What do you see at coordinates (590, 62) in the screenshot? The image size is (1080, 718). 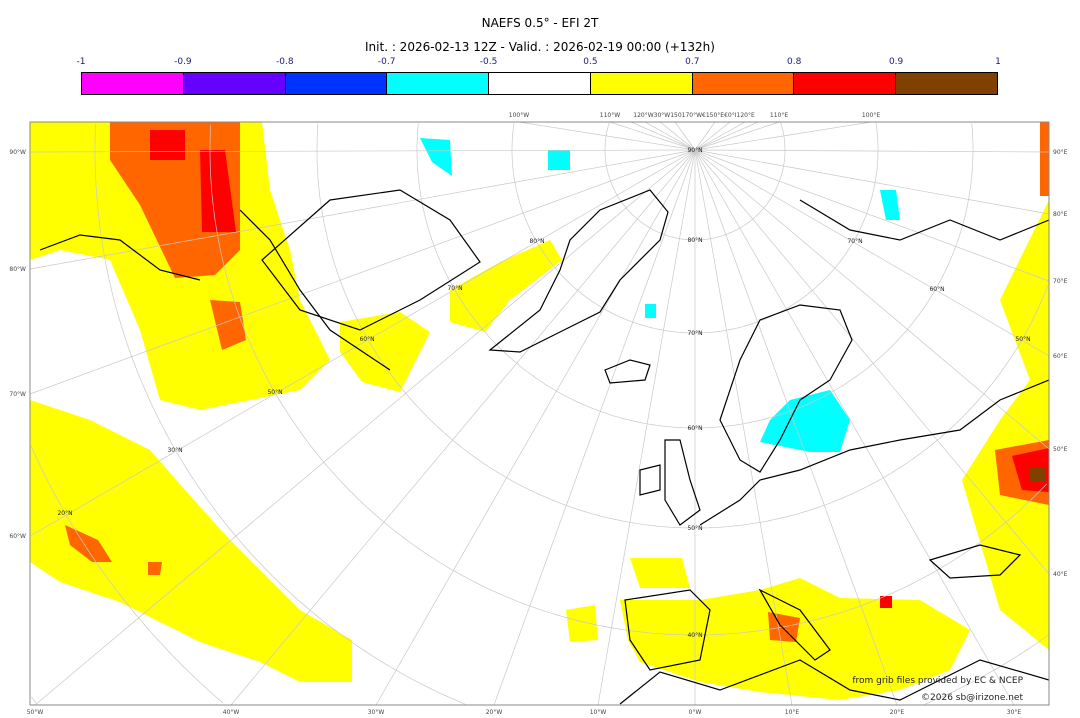 I see `colorbar-label: 0.5` at bounding box center [590, 62].